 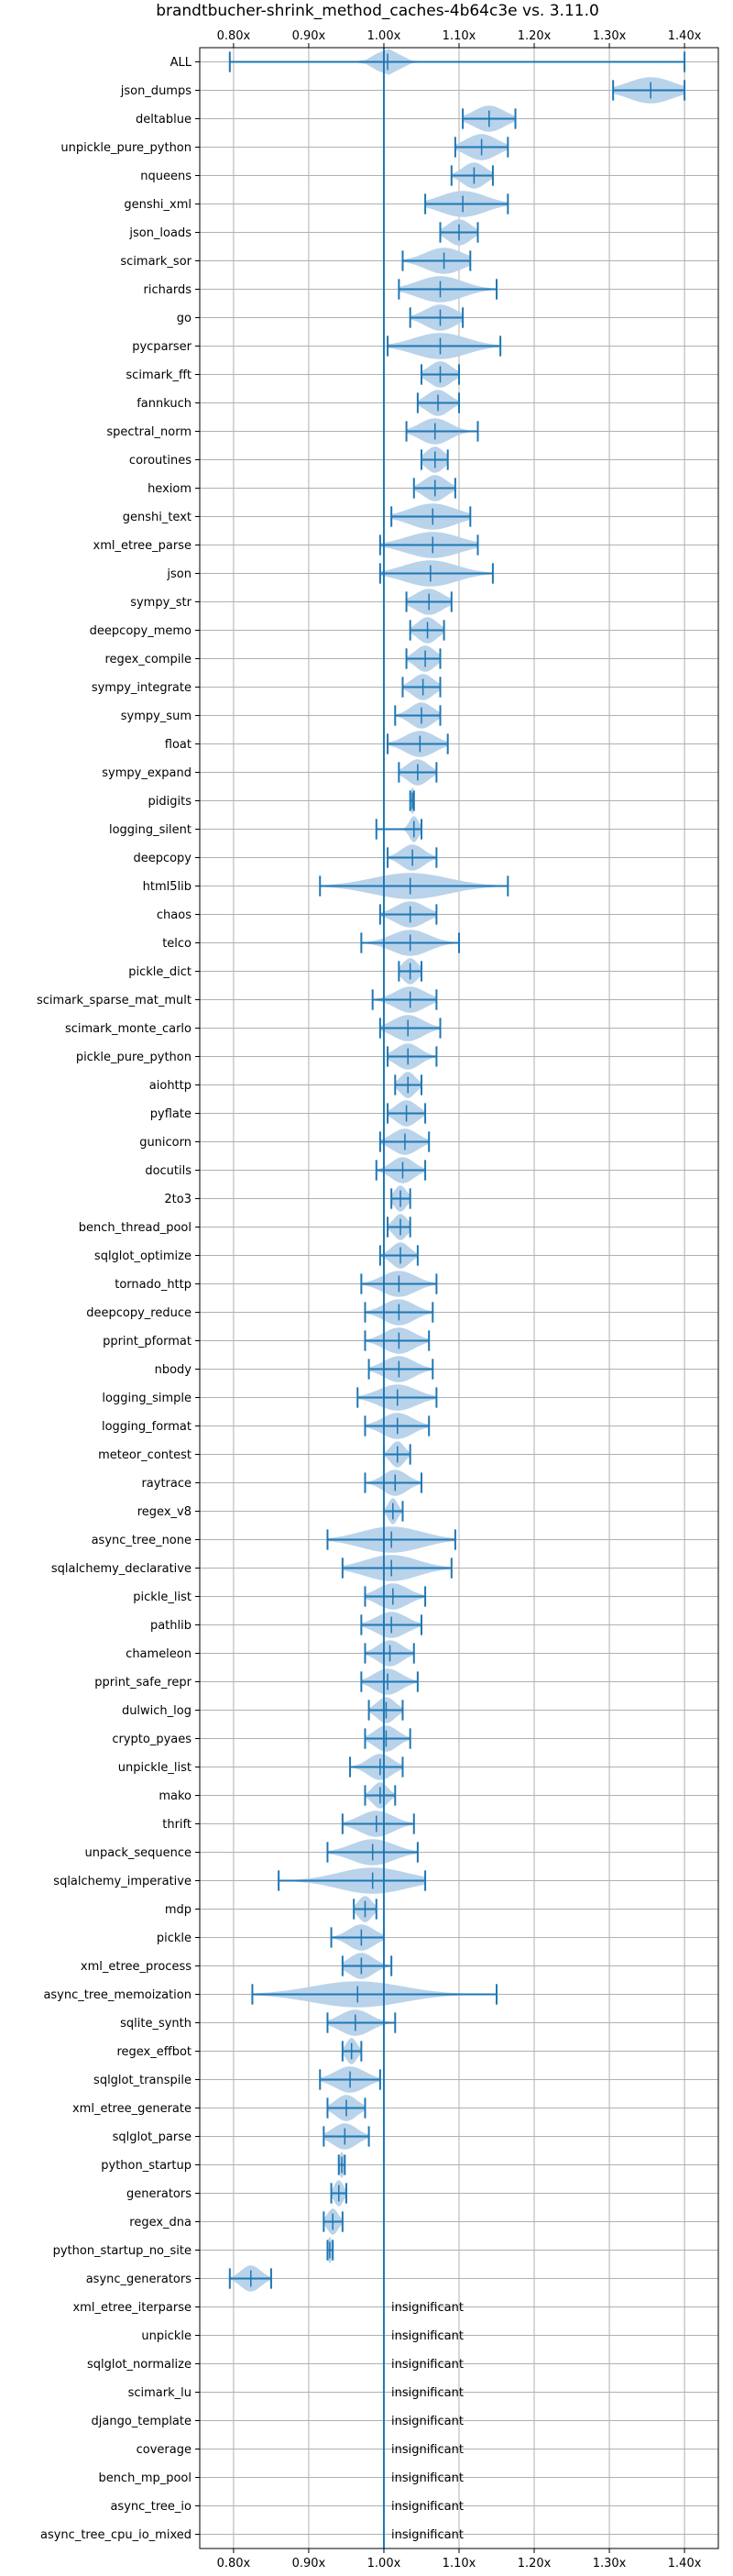 What do you see at coordinates (146, 1398) in the screenshot?
I see `y-tick-label: logging_simple` at bounding box center [146, 1398].